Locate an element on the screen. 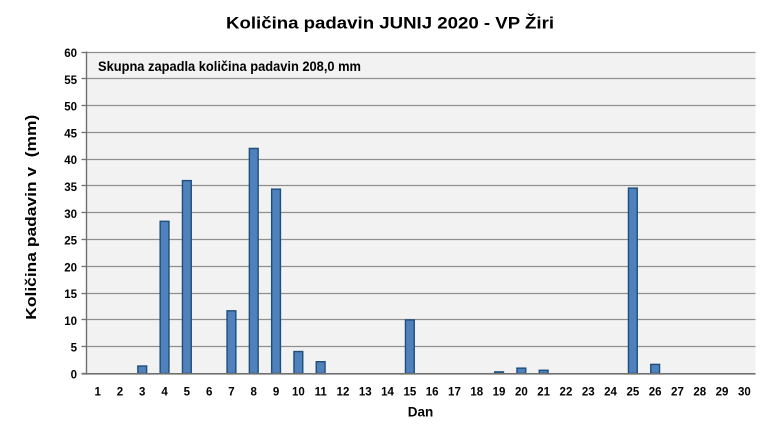 The width and height of the screenshot is (770, 439). svg-text: 23 is located at coordinates (588, 393).